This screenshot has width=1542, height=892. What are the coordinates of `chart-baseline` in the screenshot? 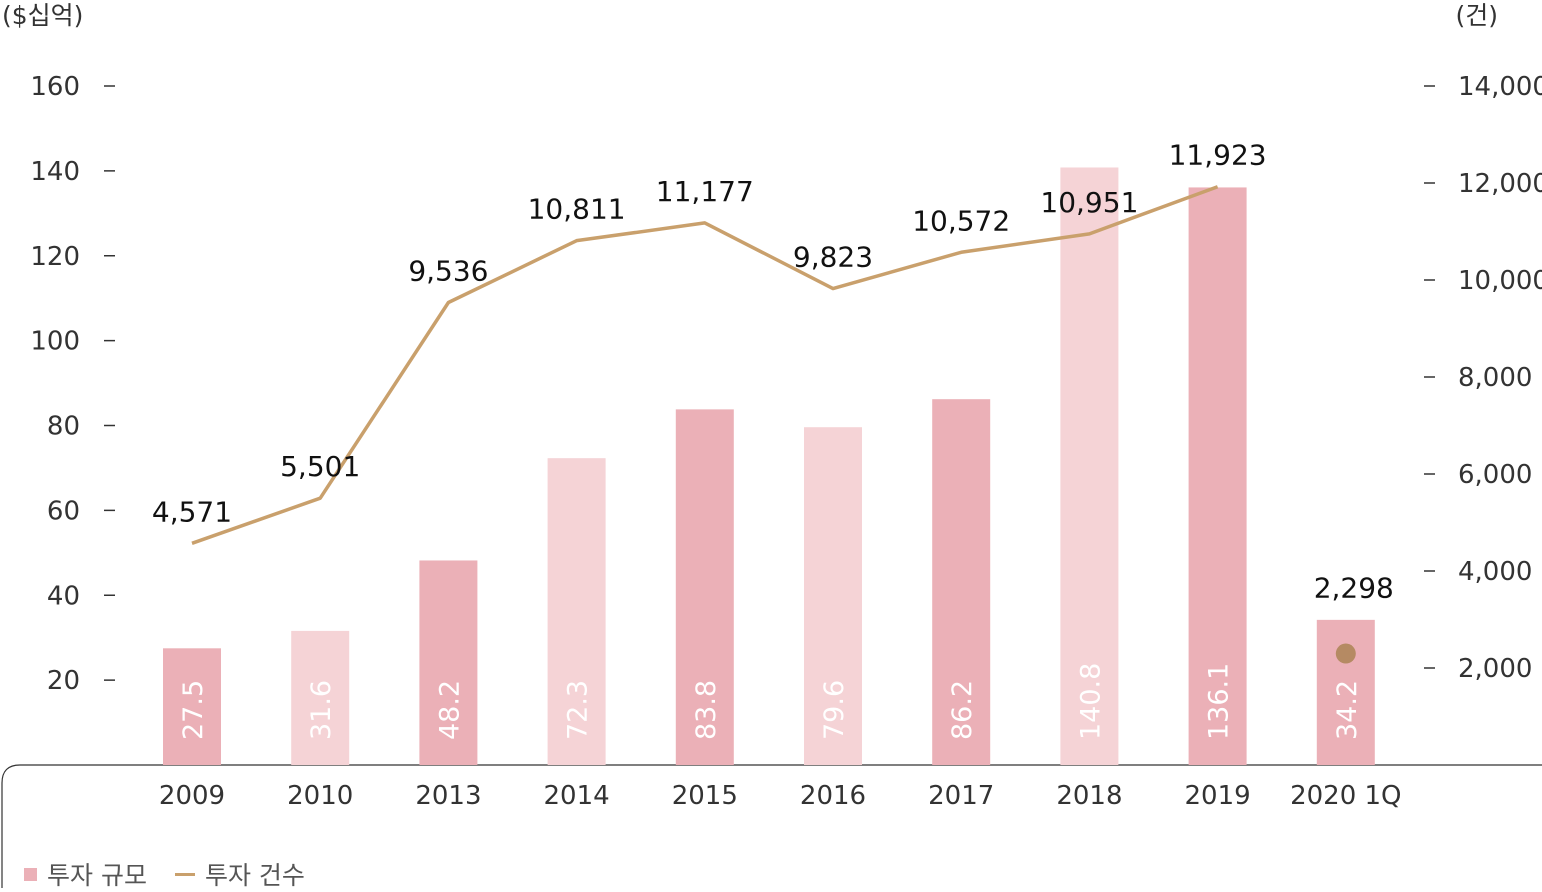 It's located at (771, 826).